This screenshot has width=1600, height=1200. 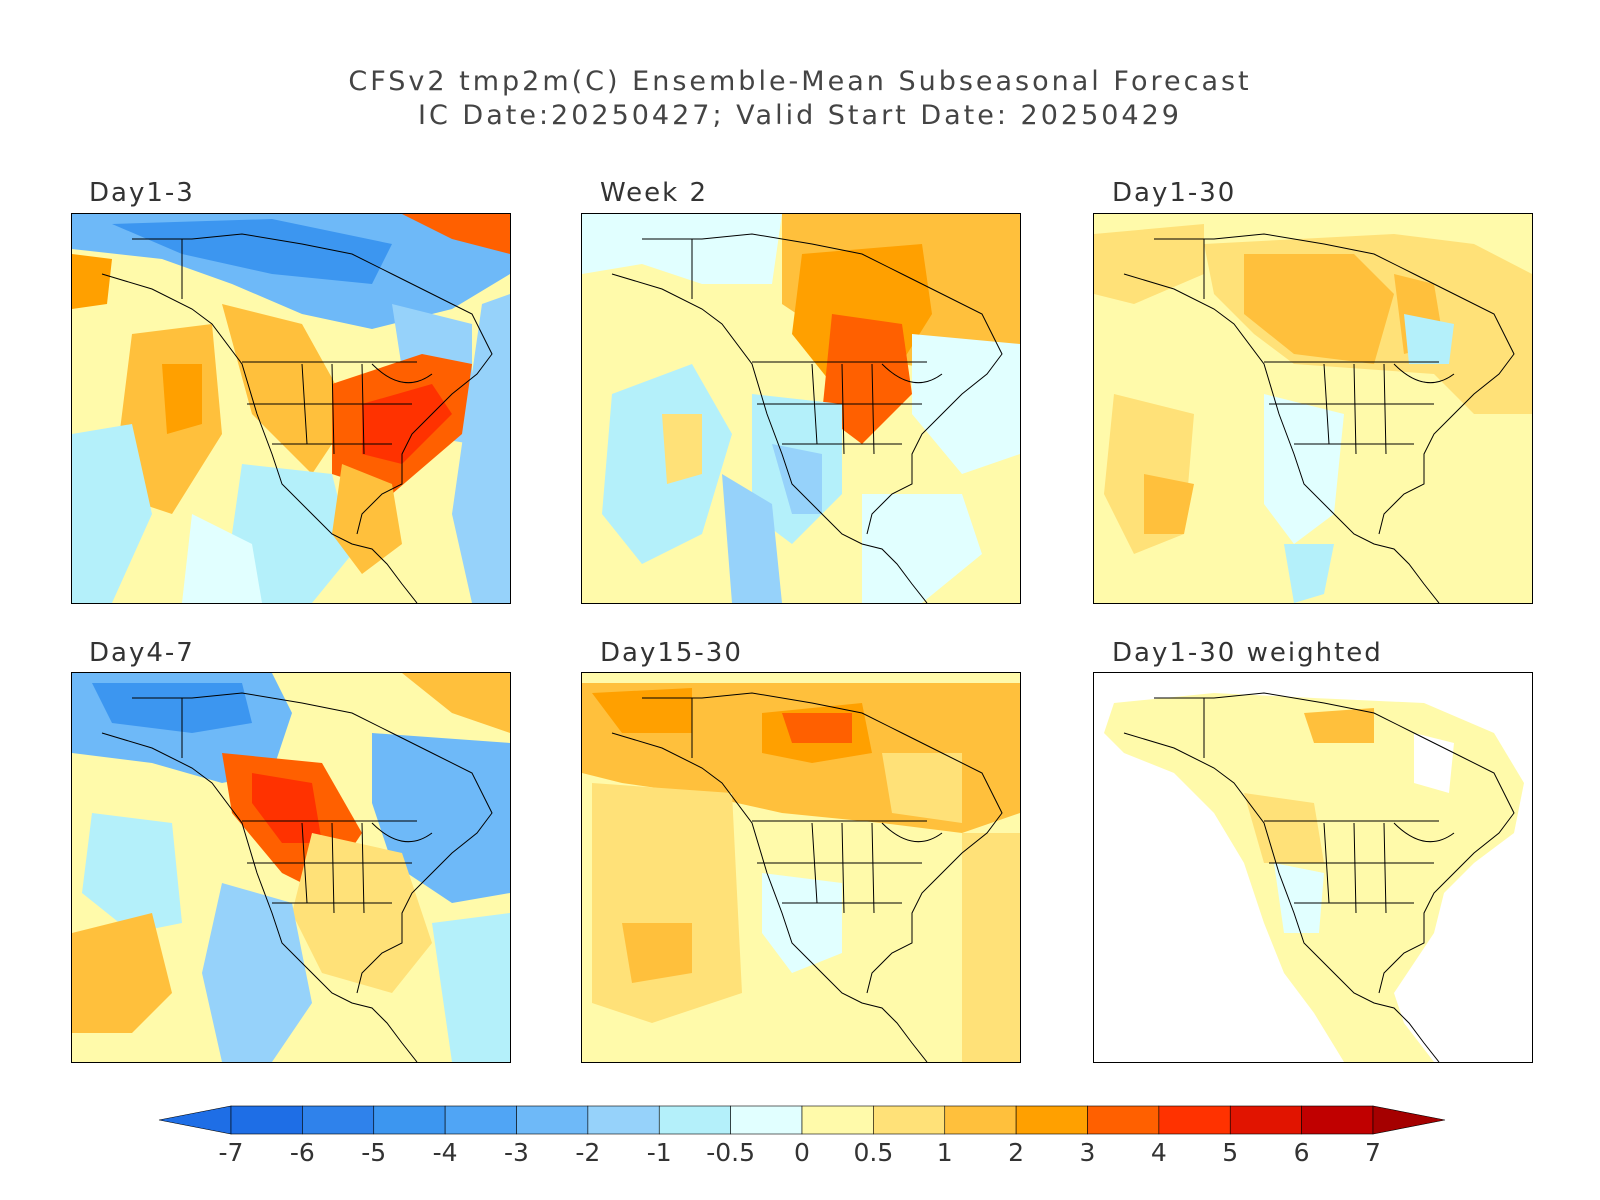 What do you see at coordinates (671, 653) in the screenshot?
I see `panel-label-day15-30: Day15-30` at bounding box center [671, 653].